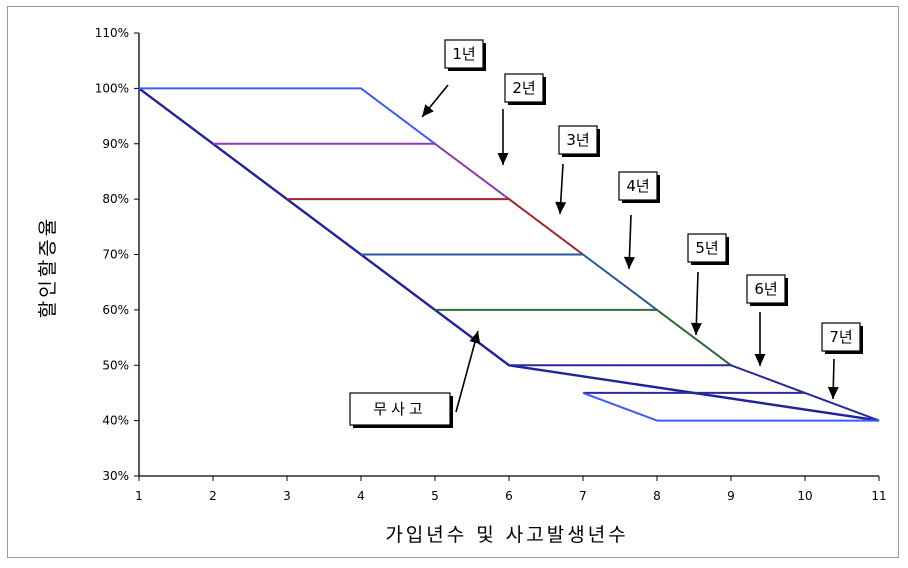 This screenshot has width=908, height=568. I want to click on annotation-8: 무사고, so click(415, 379).